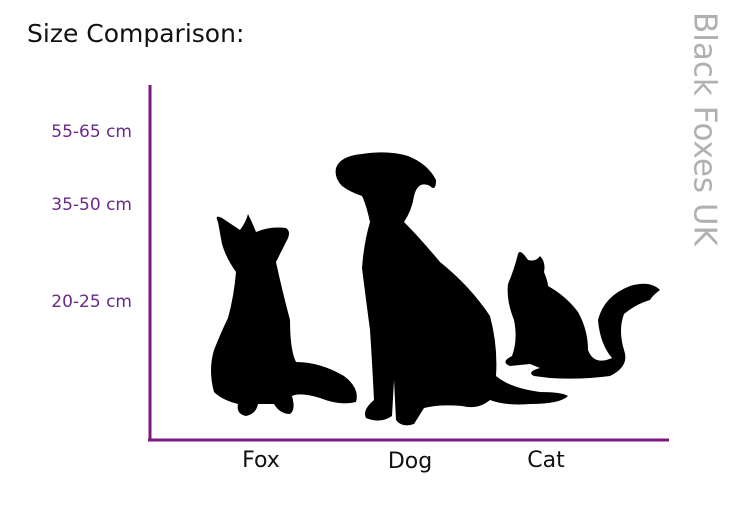 Image resolution: width=746 pixels, height=513 pixels. What do you see at coordinates (546, 460) in the screenshot?
I see `animal-label: Cat` at bounding box center [546, 460].